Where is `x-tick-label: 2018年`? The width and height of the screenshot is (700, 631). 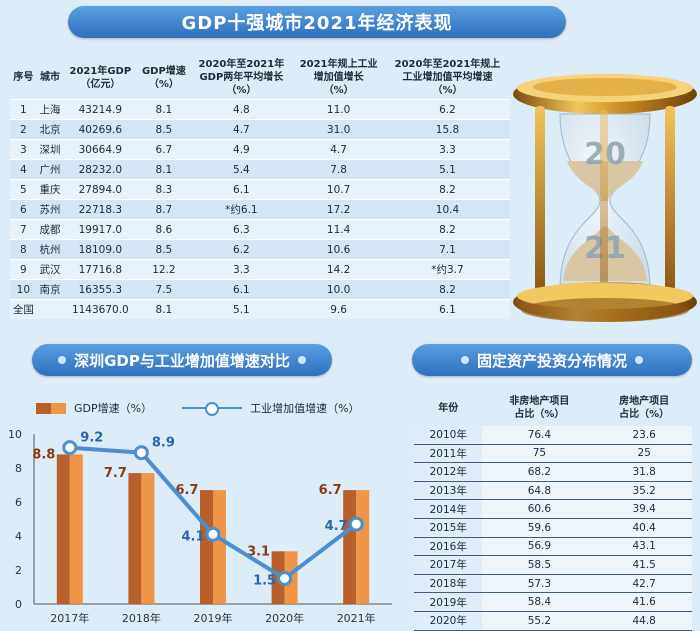
x-tick-label: 2018年 is located at coordinates (141, 618).